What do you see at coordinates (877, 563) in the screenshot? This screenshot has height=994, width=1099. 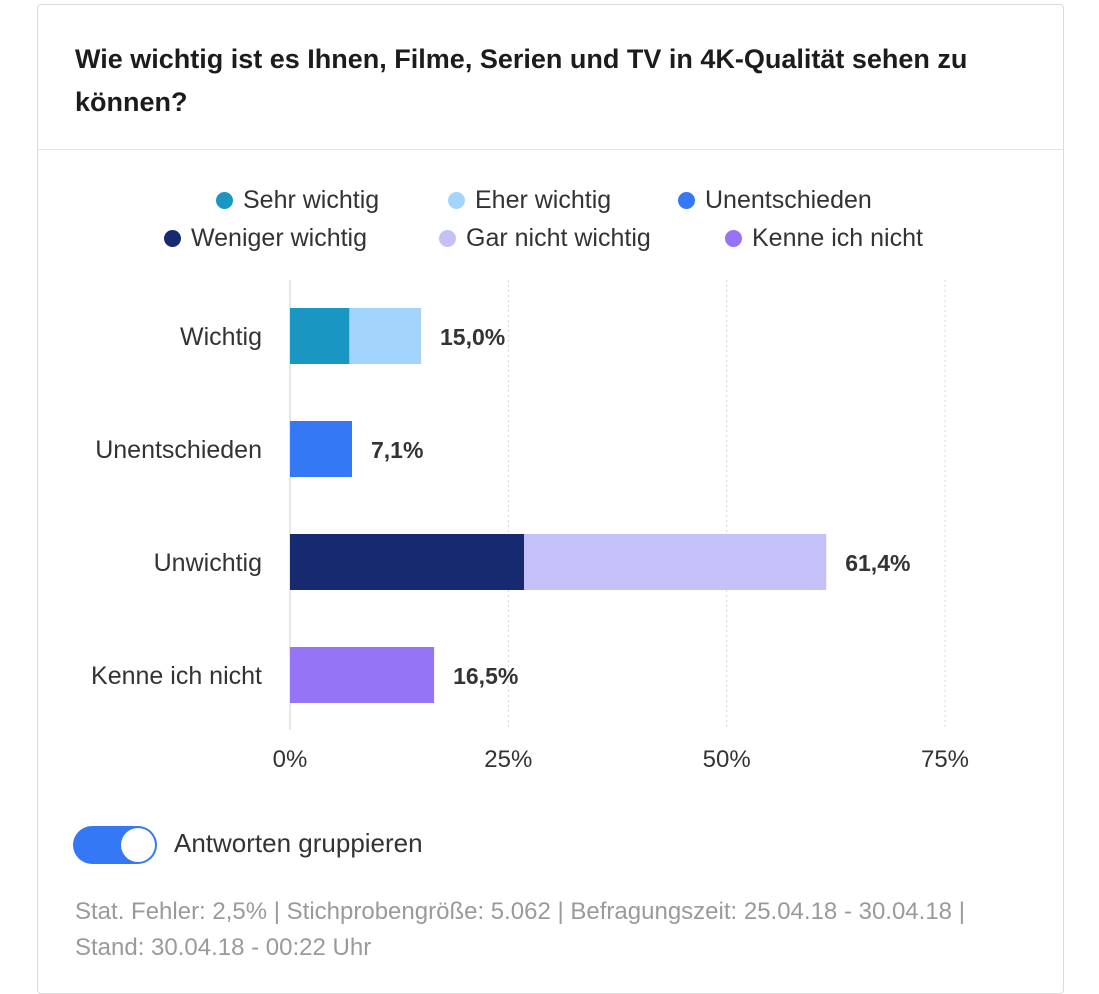 I see `data-label: 61,4%` at bounding box center [877, 563].